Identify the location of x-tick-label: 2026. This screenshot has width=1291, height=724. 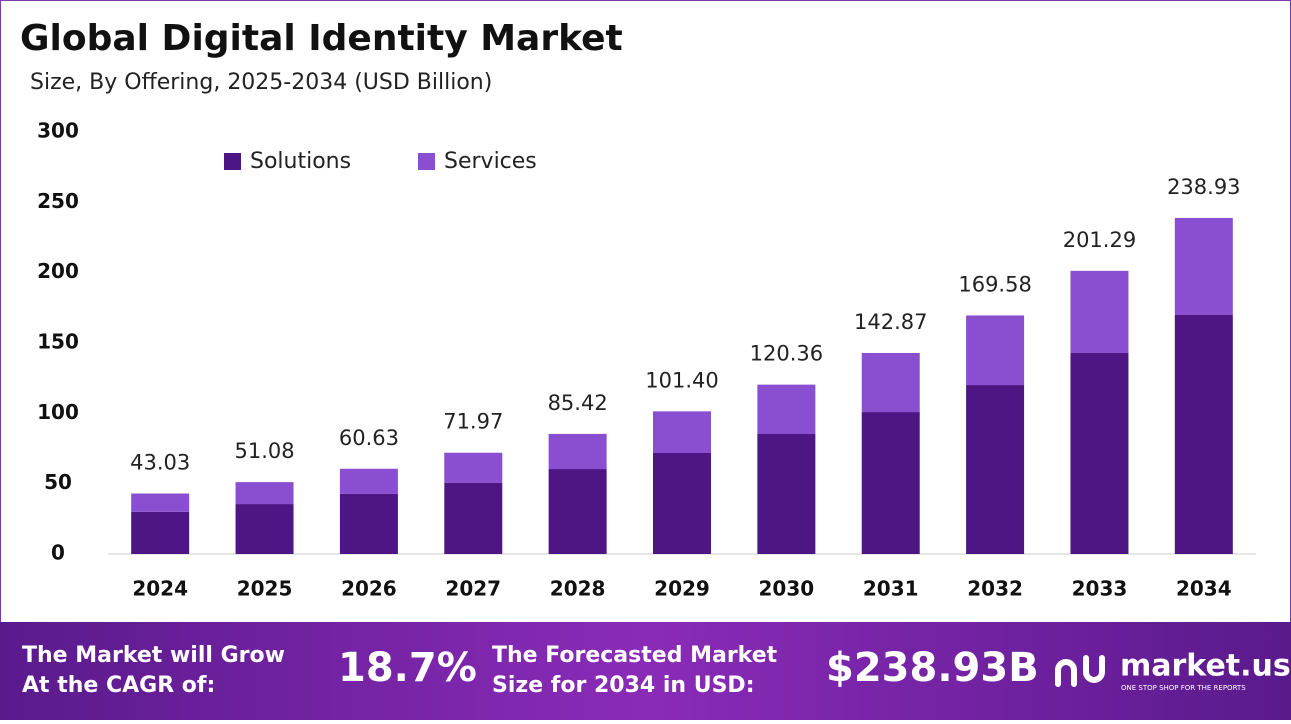
(369, 589).